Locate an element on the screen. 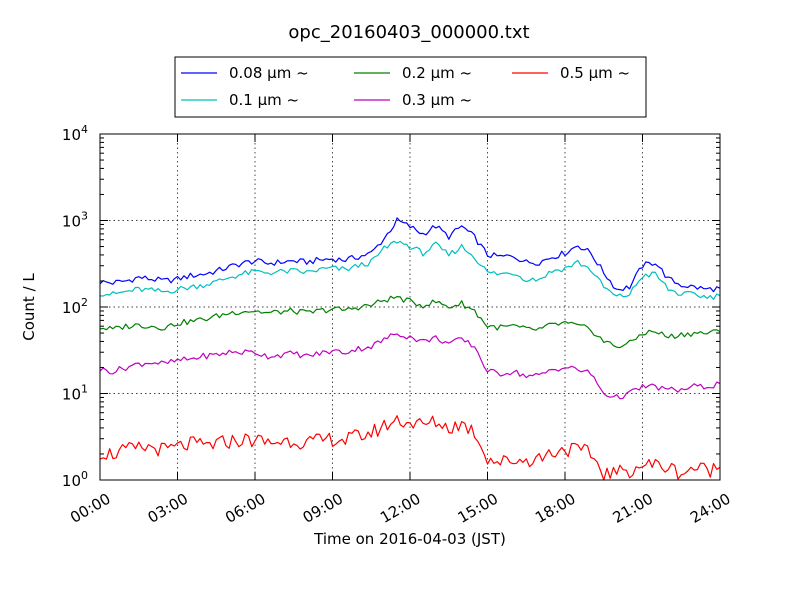  y-tick-label: 10² is located at coordinates (75, 306).